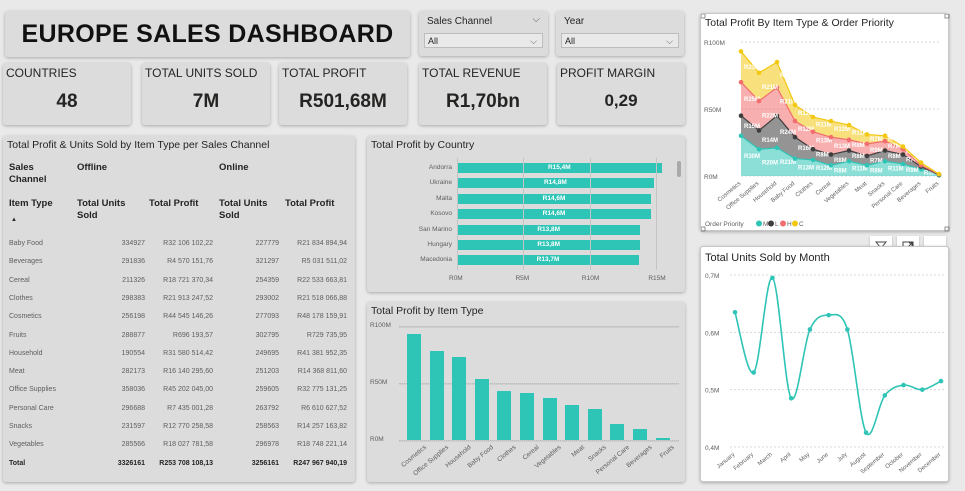  I want to click on area-data-label: R23M, so click(752, 68).